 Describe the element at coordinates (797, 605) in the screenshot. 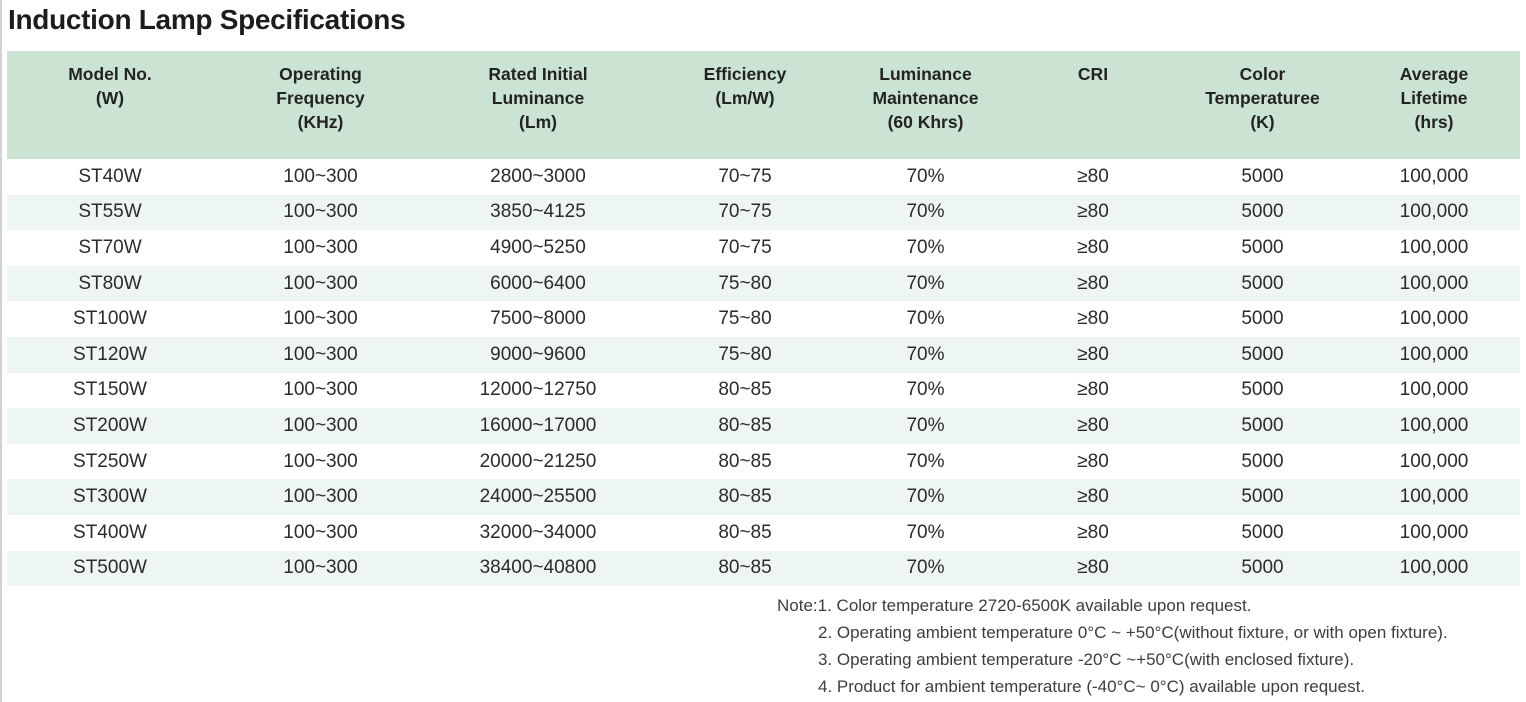

I see `note-label: Note:` at that location.